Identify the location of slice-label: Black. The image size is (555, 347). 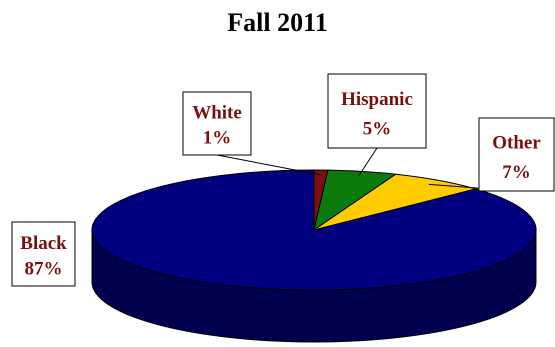
(43, 243).